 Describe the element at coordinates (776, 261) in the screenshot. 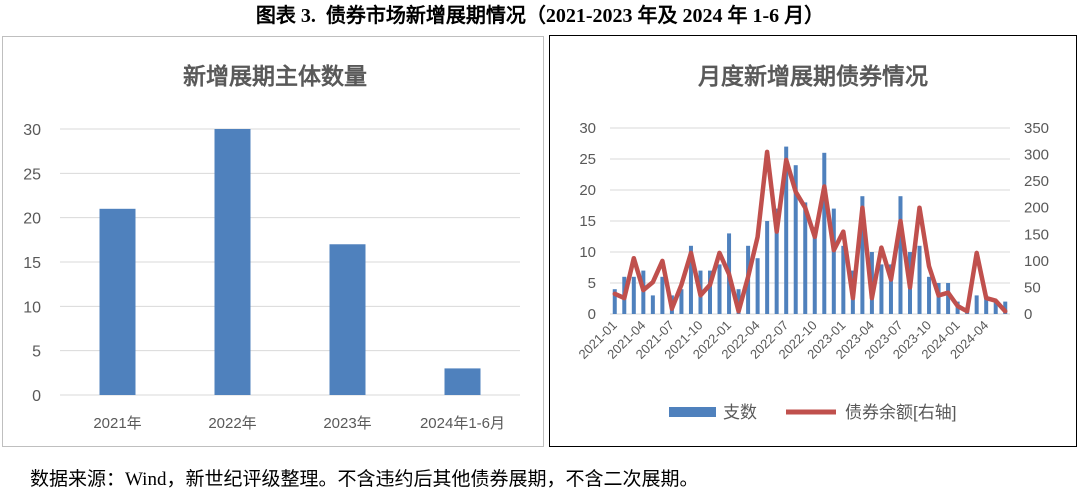

I see `monthly-count-bar: 2022-06` at that location.